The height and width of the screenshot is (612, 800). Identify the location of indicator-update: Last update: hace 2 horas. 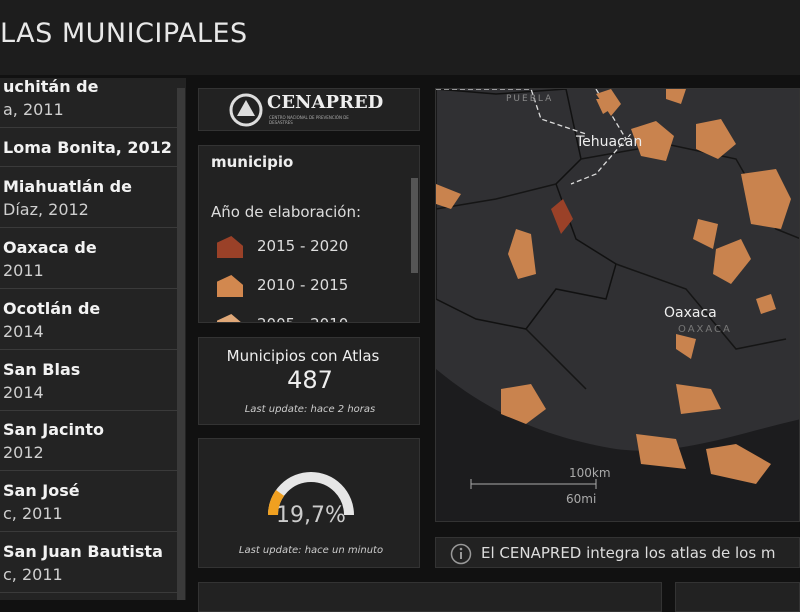
(310, 409).